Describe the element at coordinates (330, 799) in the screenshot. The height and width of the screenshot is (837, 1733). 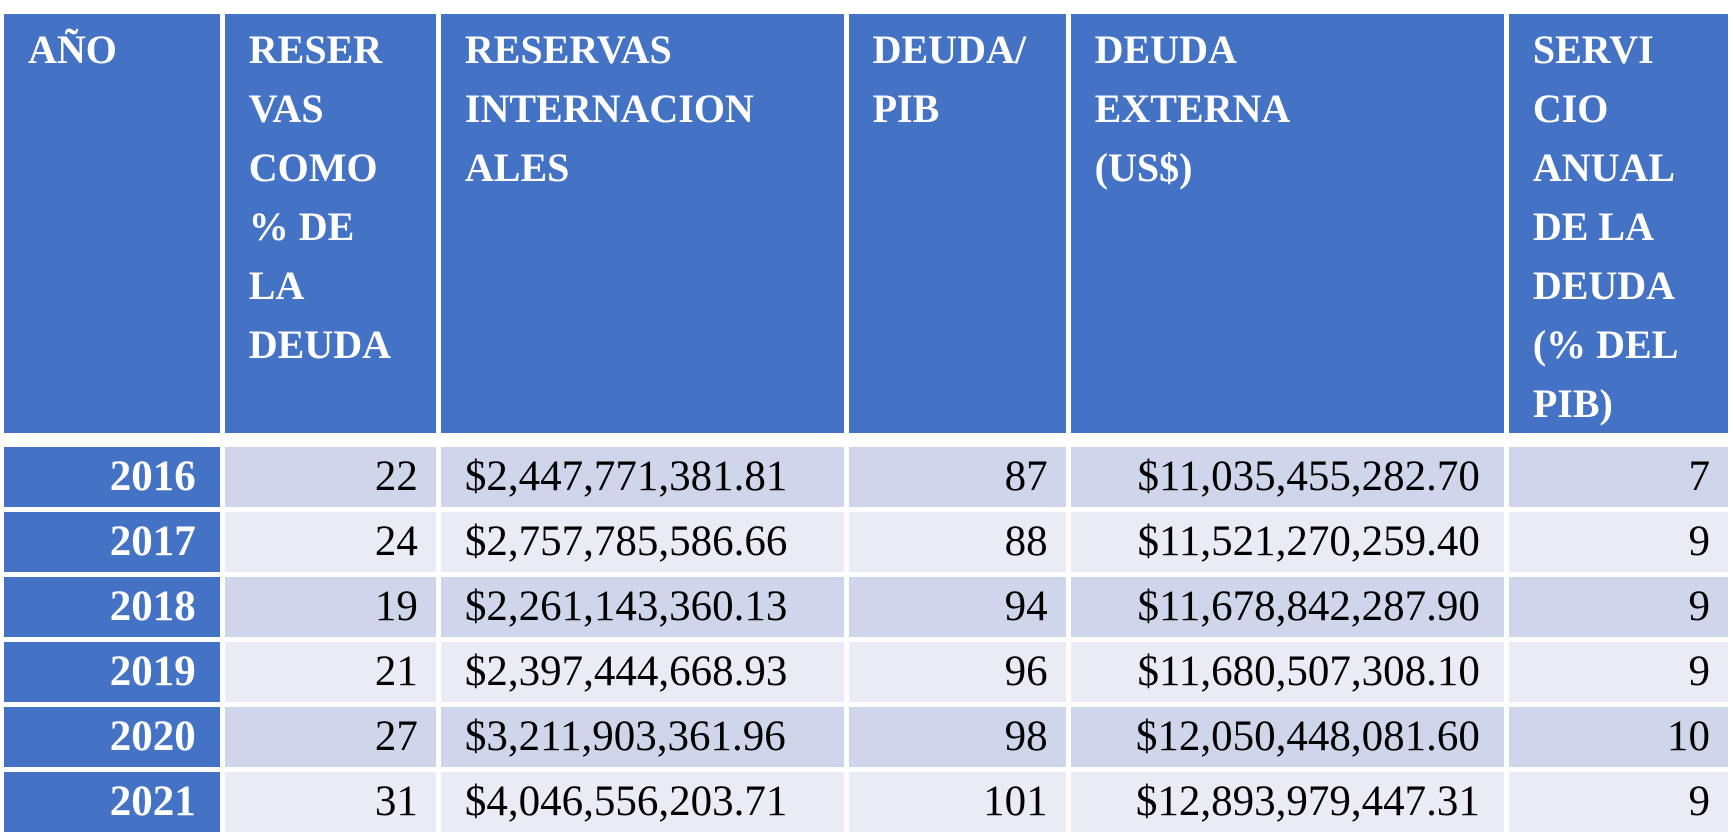
I see `cell-reservas-pct: 31` at that location.